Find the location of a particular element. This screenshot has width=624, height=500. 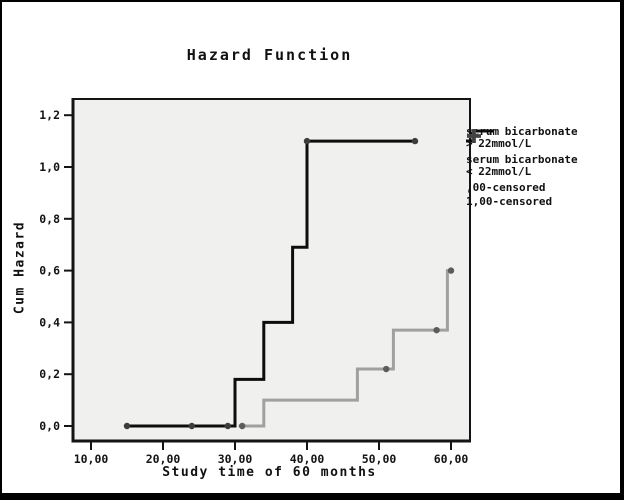

hazard-curve-gt22 is located at coordinates (344, 348).